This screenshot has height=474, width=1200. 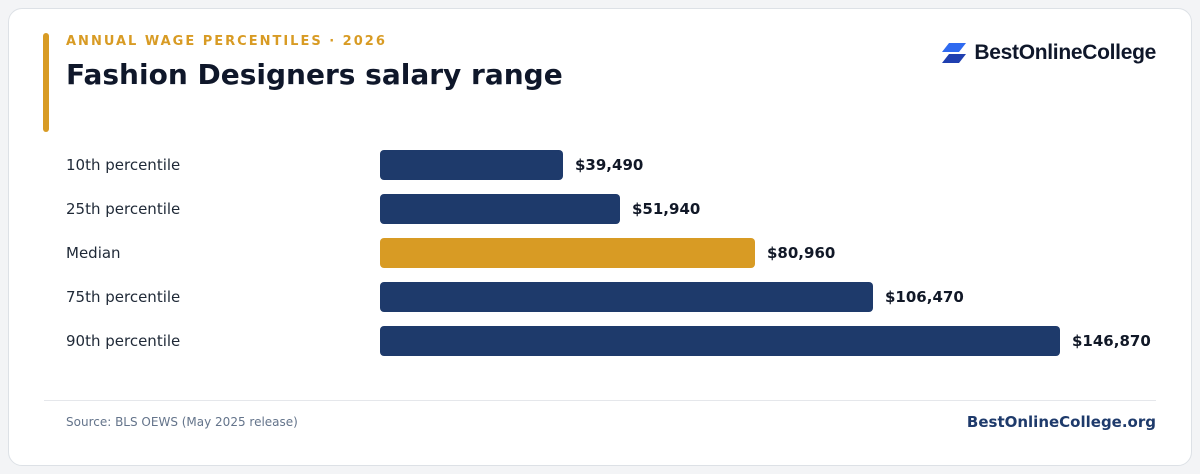 What do you see at coordinates (600, 400) in the screenshot?
I see `footer-divider` at bounding box center [600, 400].